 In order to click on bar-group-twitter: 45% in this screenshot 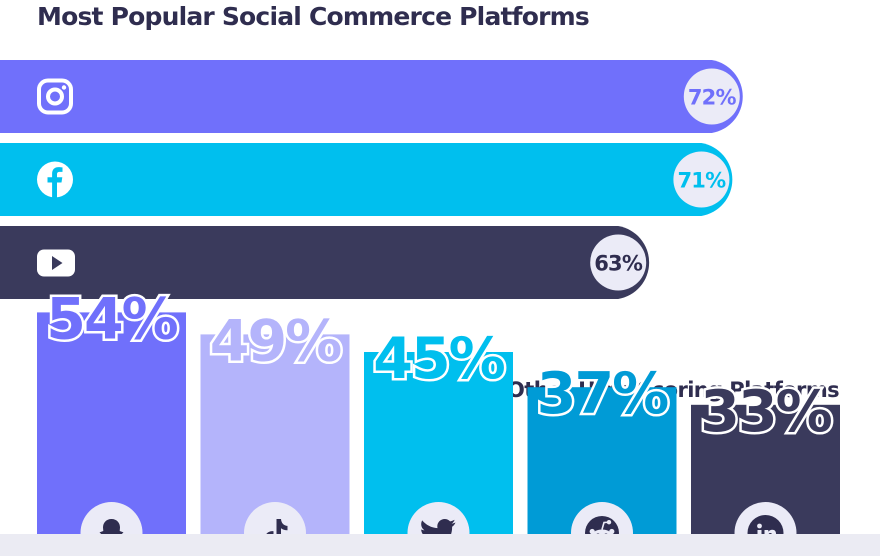, I will do `click(438, 440)`.